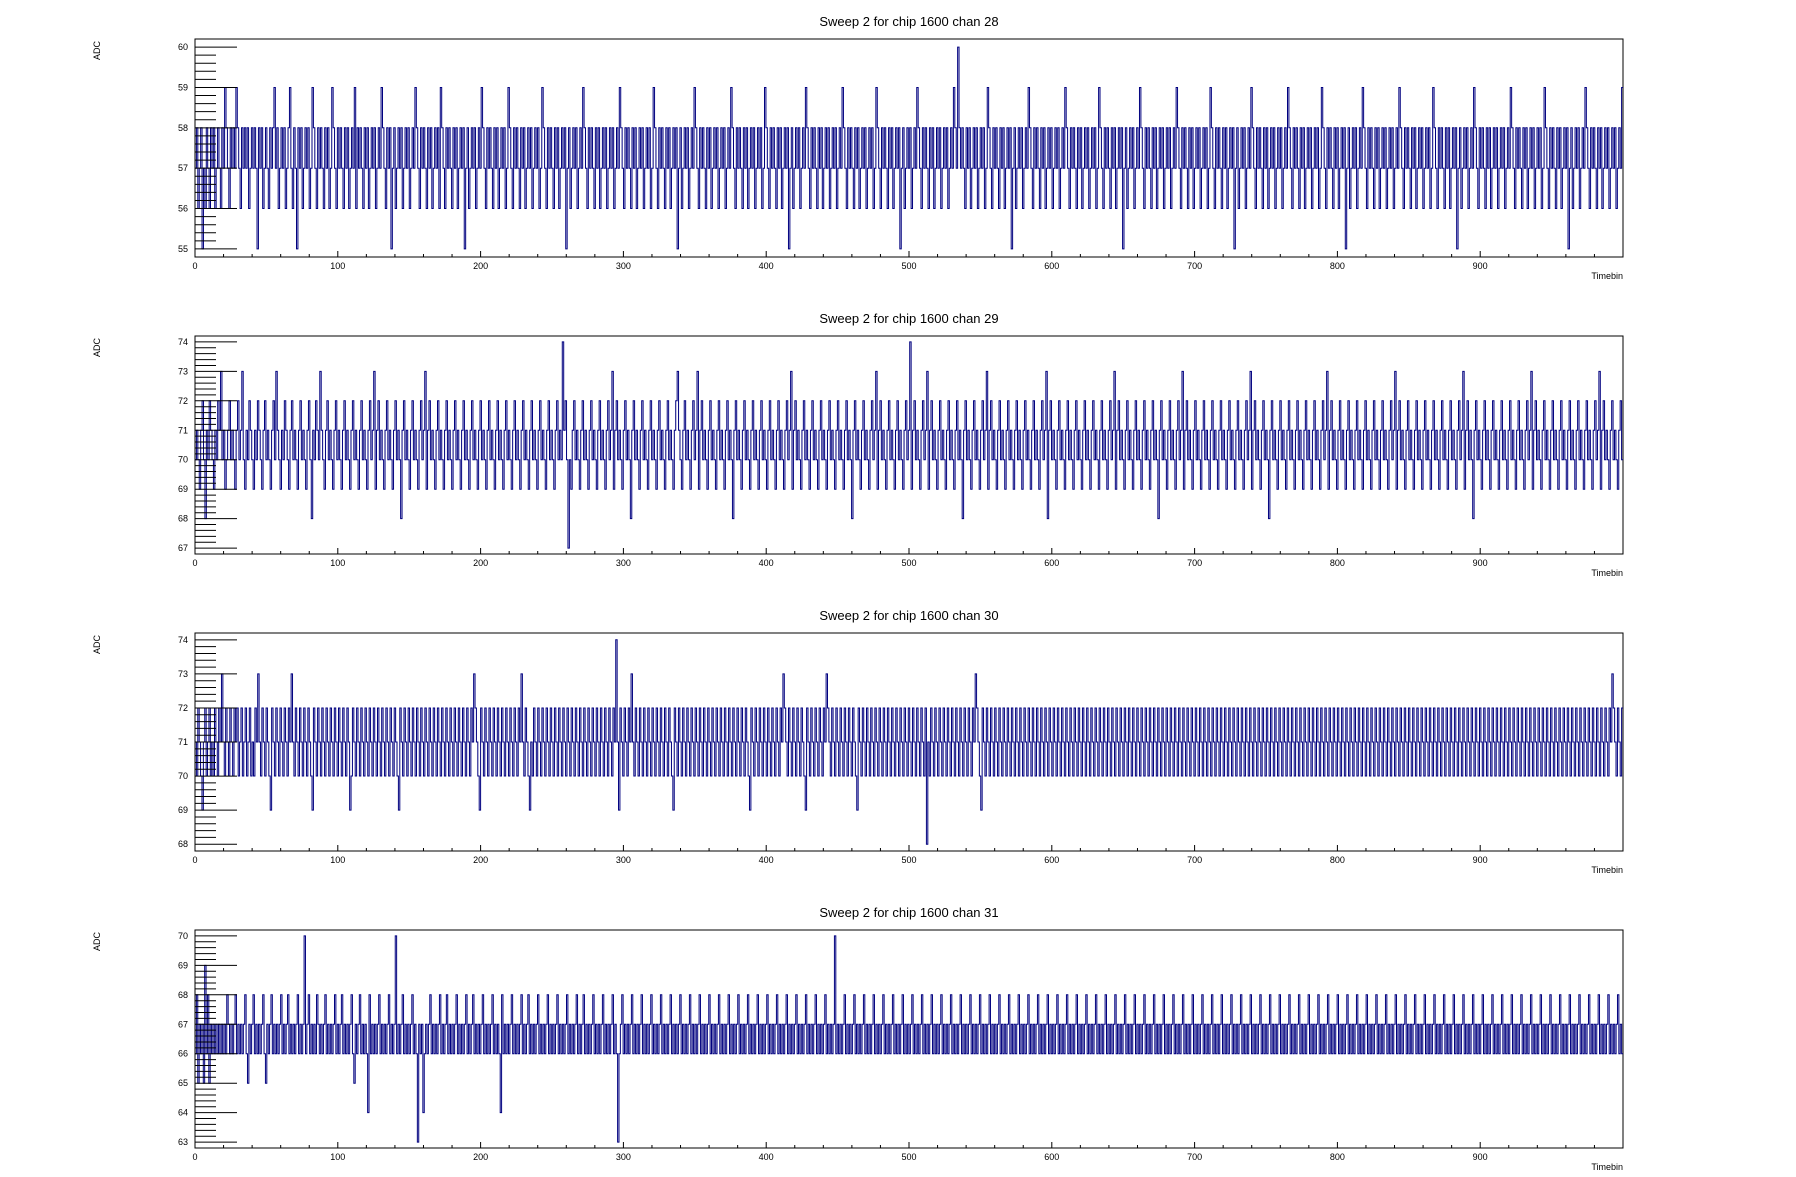 This screenshot has height=1177, width=1796. What do you see at coordinates (908, 615) in the screenshot?
I see `chart-title: Sweep 2 for chip 1600 chan 30` at bounding box center [908, 615].